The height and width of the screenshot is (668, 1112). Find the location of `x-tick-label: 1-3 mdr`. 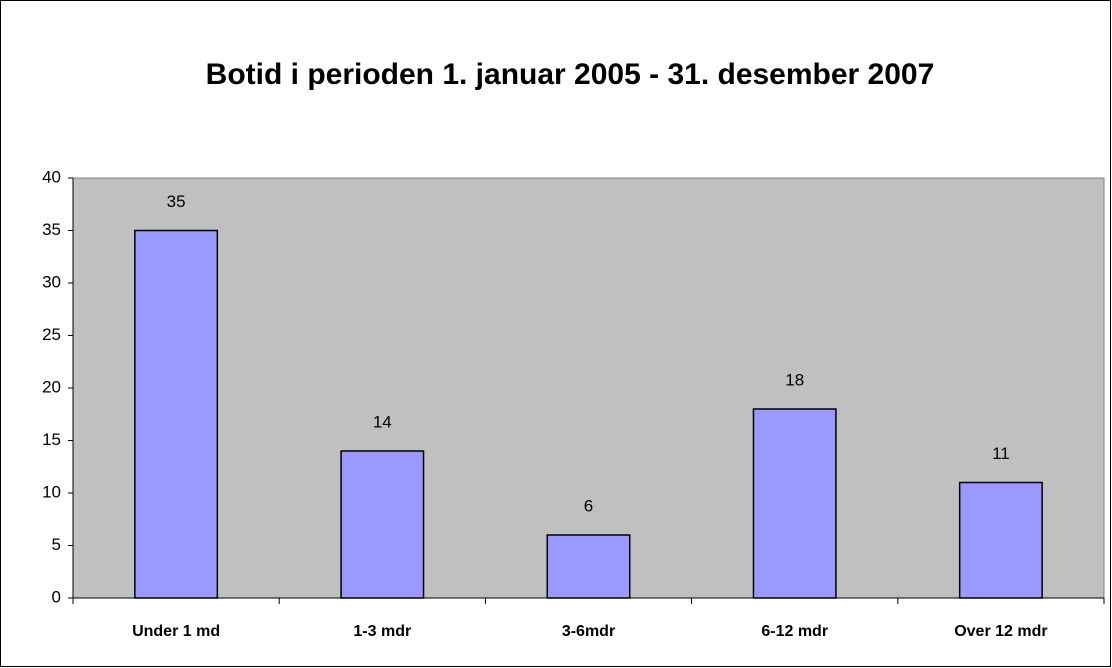

x-tick-label: 1-3 mdr is located at coordinates (382, 631).